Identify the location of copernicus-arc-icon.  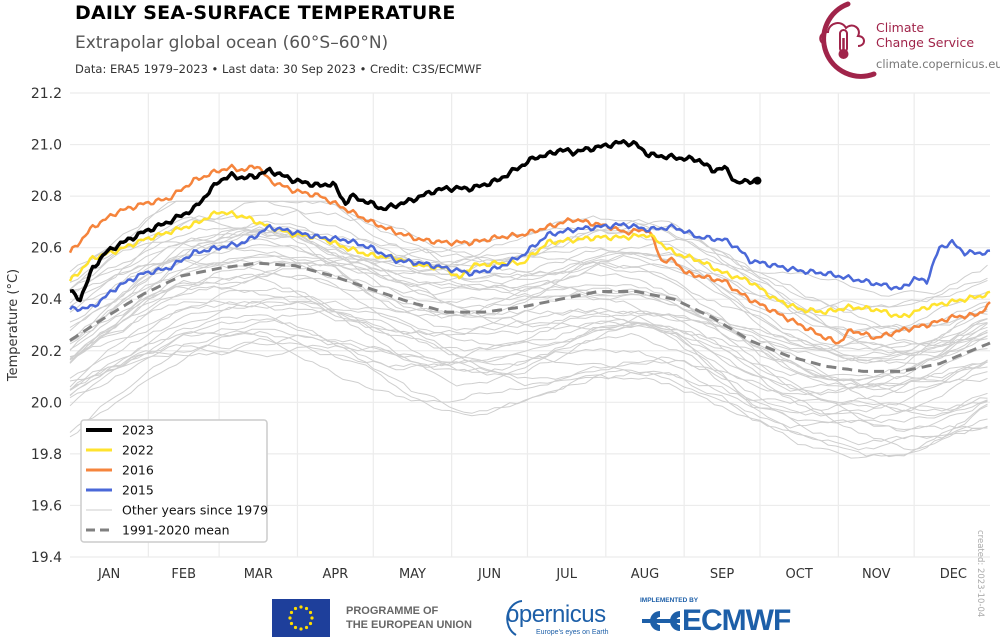
(514, 618).